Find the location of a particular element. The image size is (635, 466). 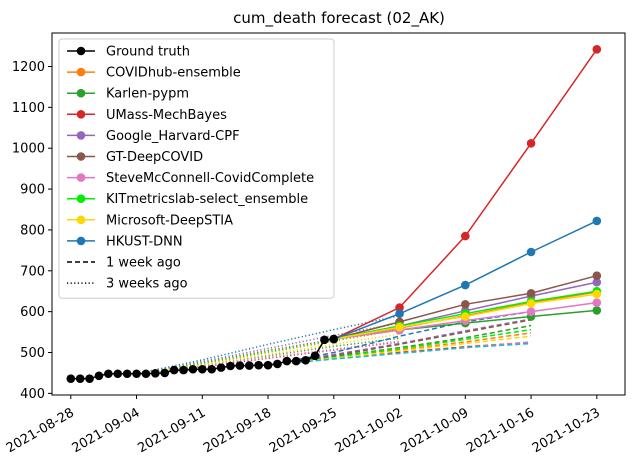

y-tick-label: 1000 is located at coordinates (28, 149).